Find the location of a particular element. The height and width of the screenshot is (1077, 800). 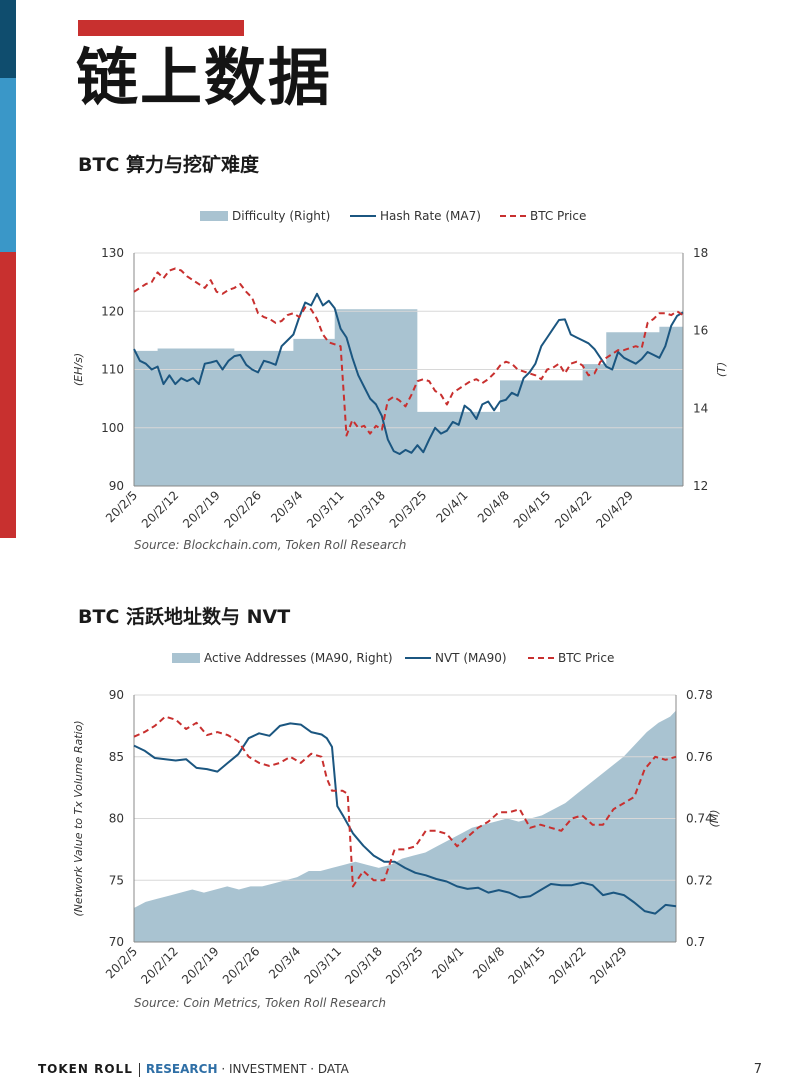

nvt-line is located at coordinates (405, 818).